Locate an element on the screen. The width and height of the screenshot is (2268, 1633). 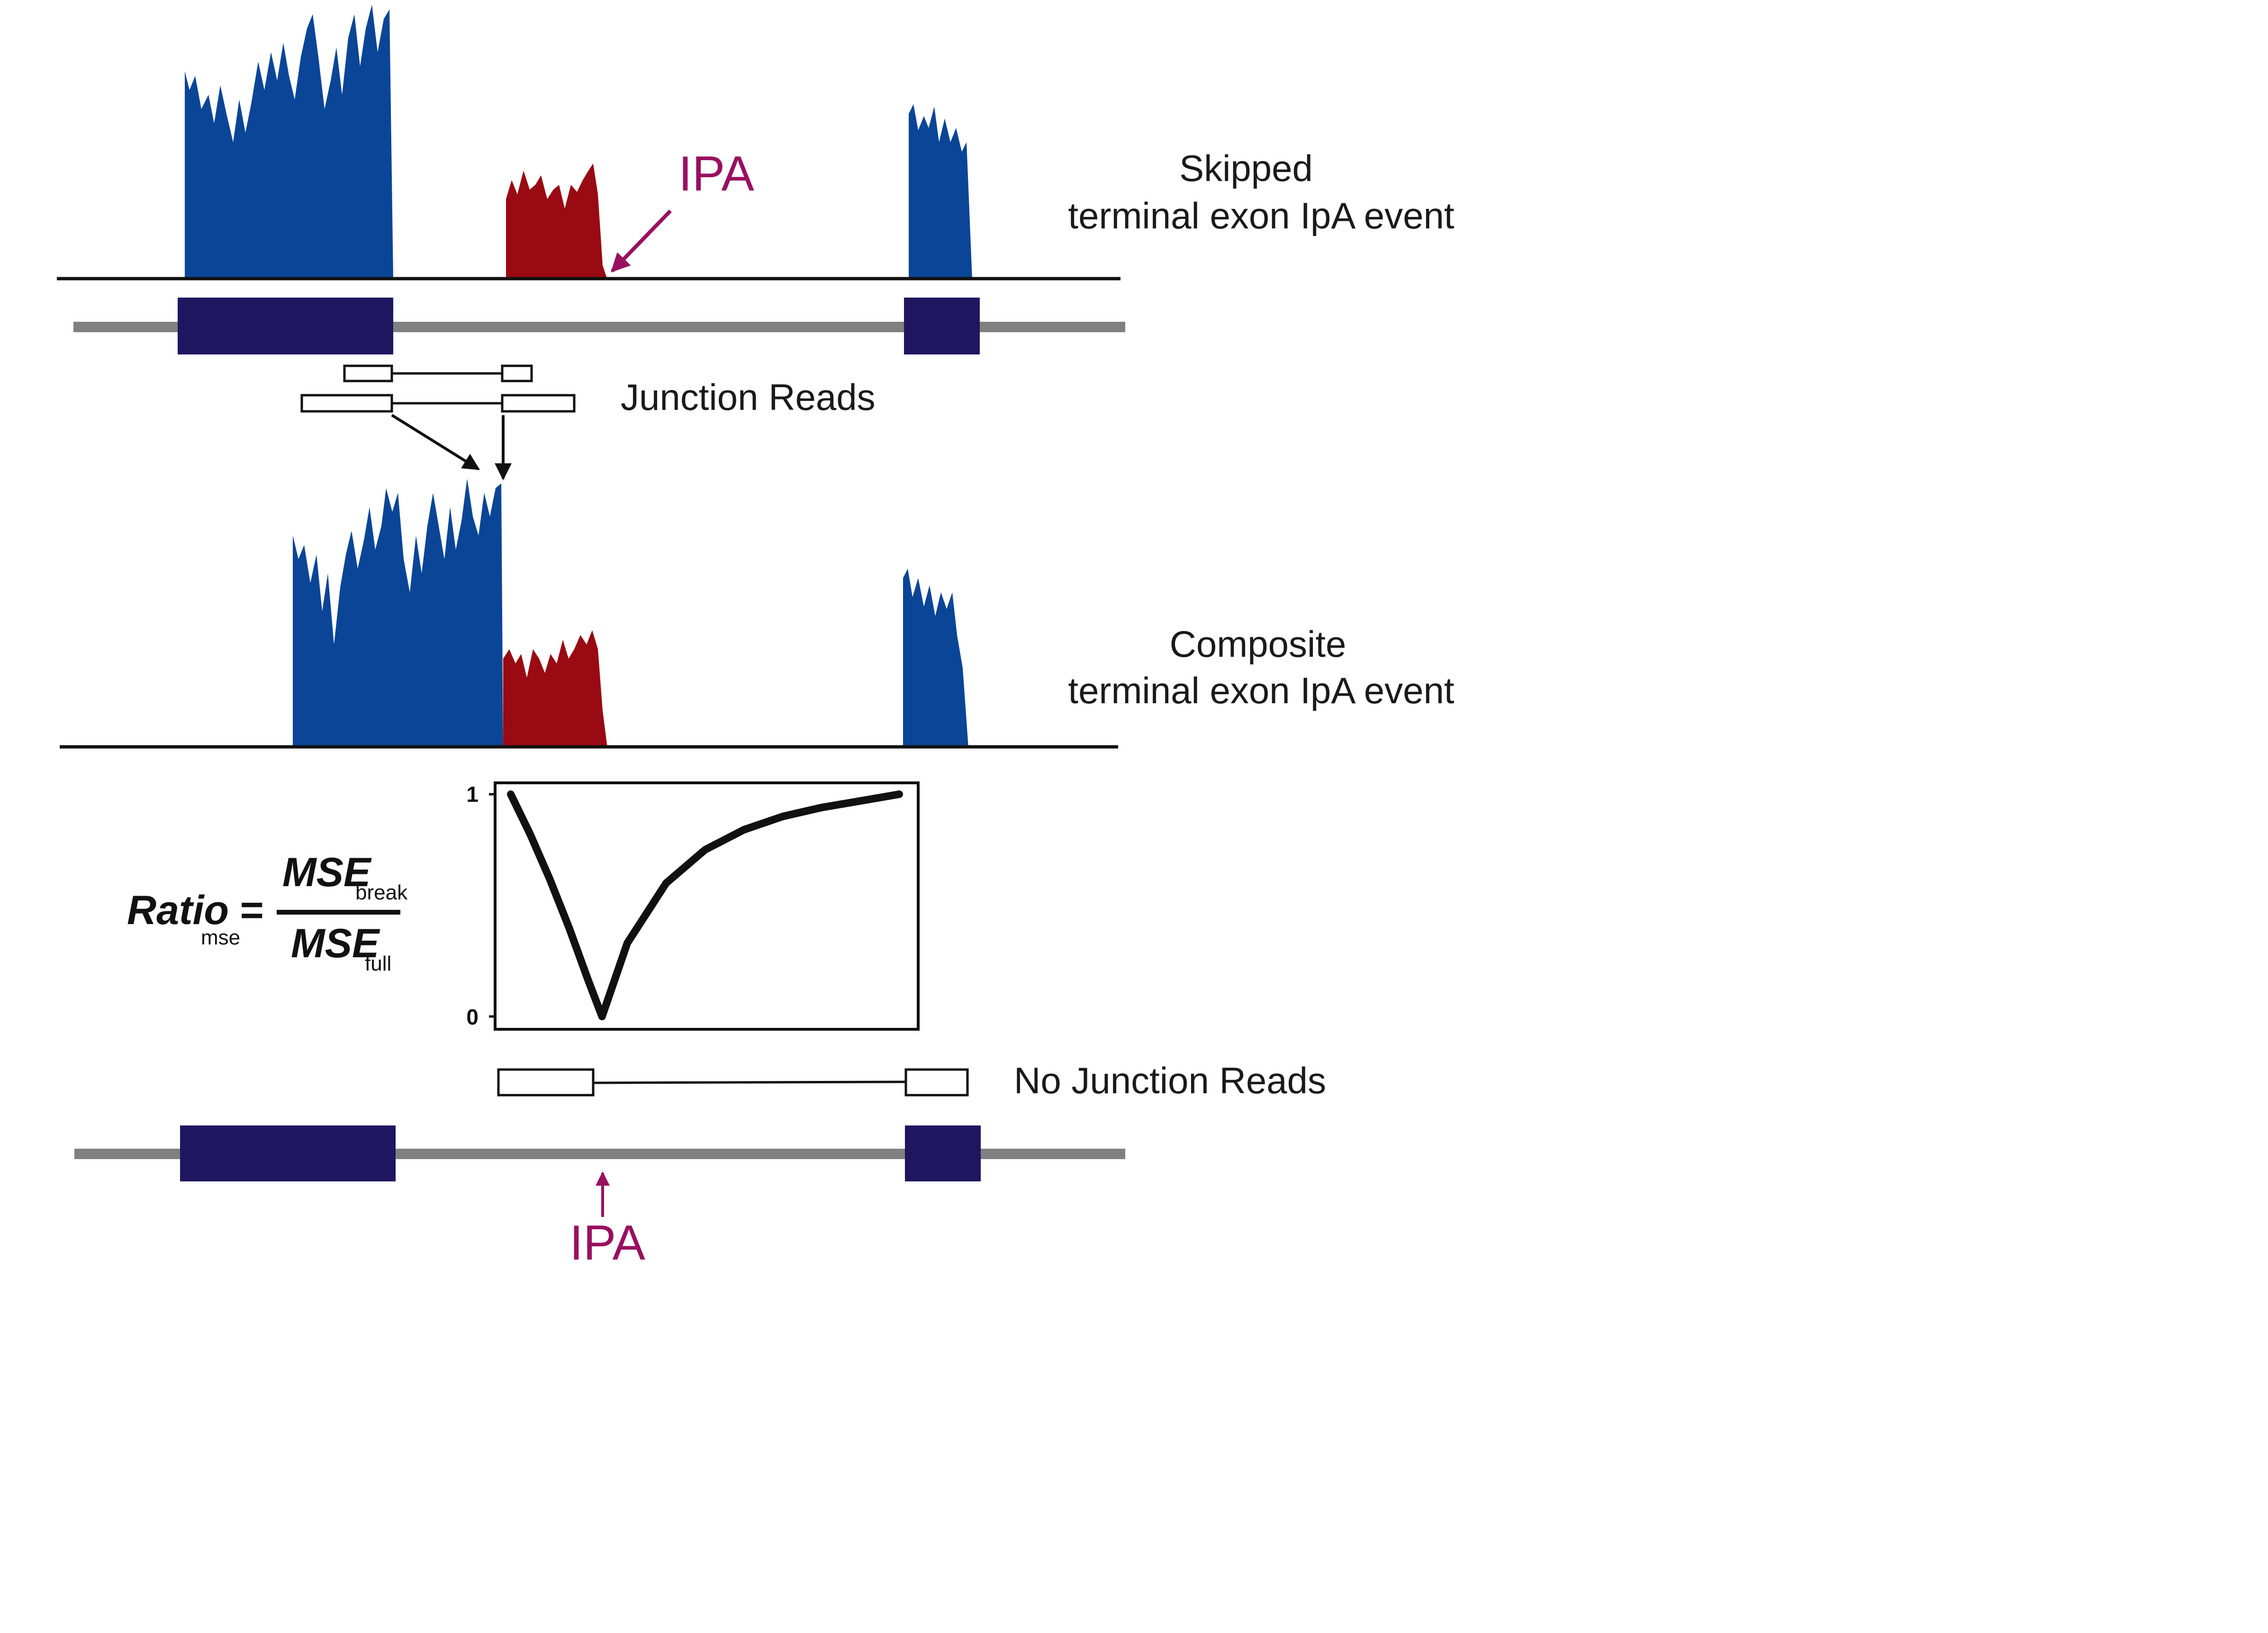
ipa-arrow-top is located at coordinates (641, 240).